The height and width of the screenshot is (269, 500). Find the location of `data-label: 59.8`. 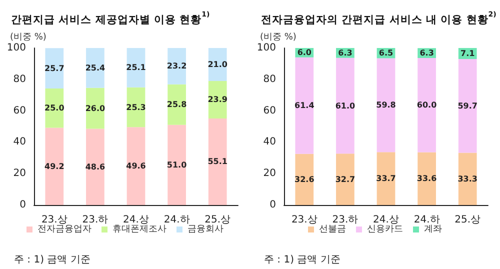

data-label: 59.8 is located at coordinates (386, 105).